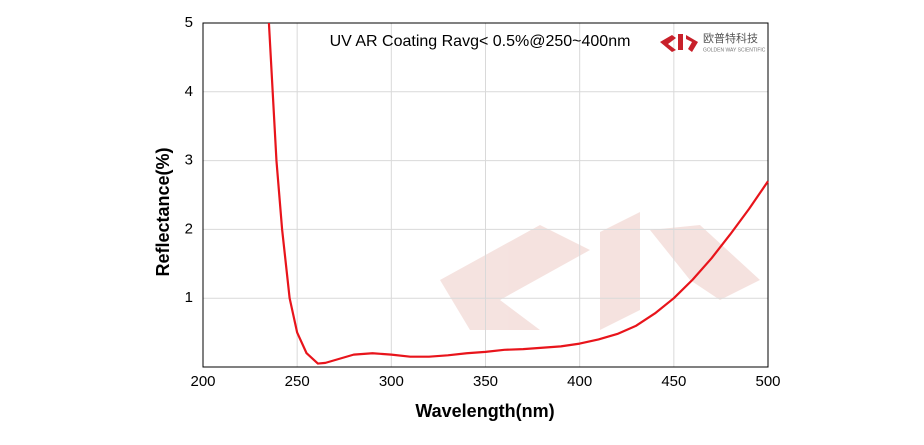  I want to click on logo-text: 欧普特科技, so click(730, 38).